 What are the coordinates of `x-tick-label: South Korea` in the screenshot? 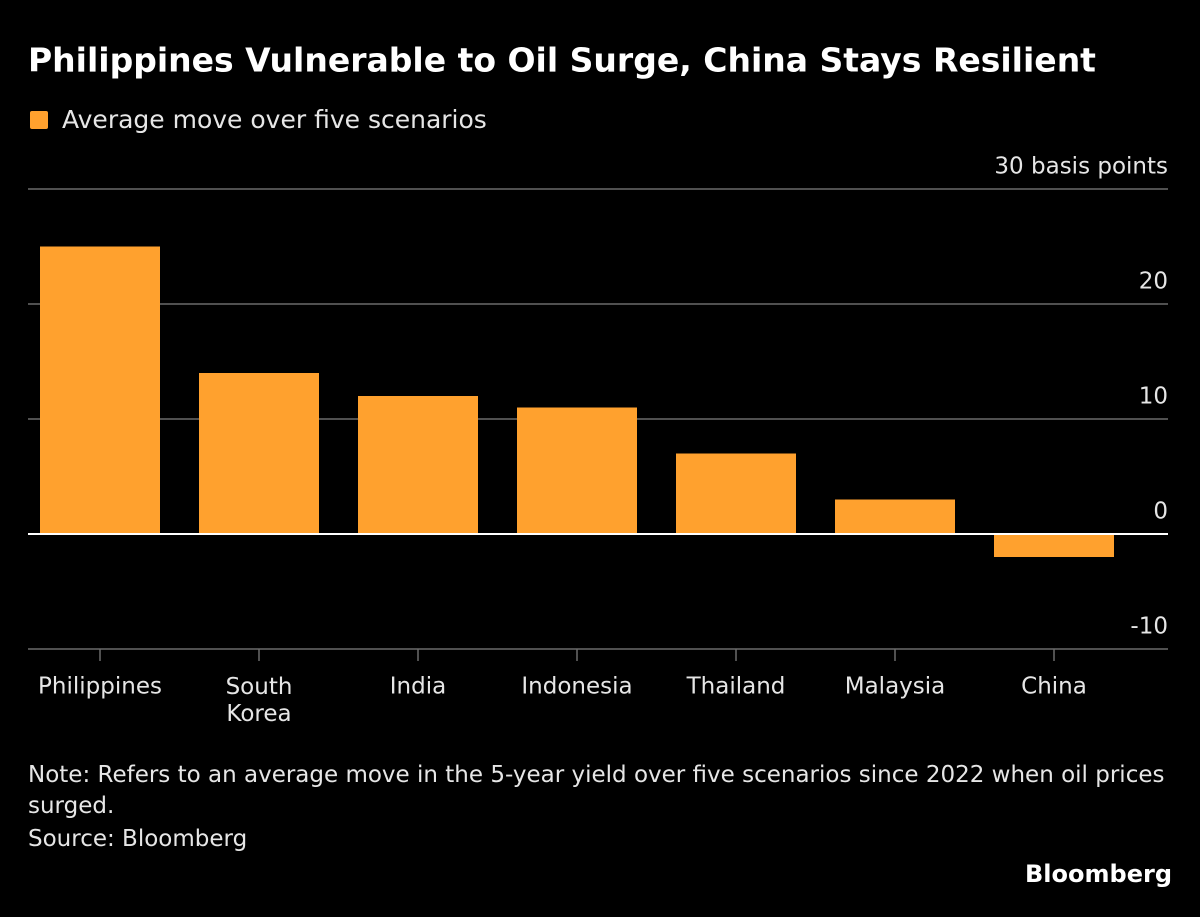 It's located at (259, 700).